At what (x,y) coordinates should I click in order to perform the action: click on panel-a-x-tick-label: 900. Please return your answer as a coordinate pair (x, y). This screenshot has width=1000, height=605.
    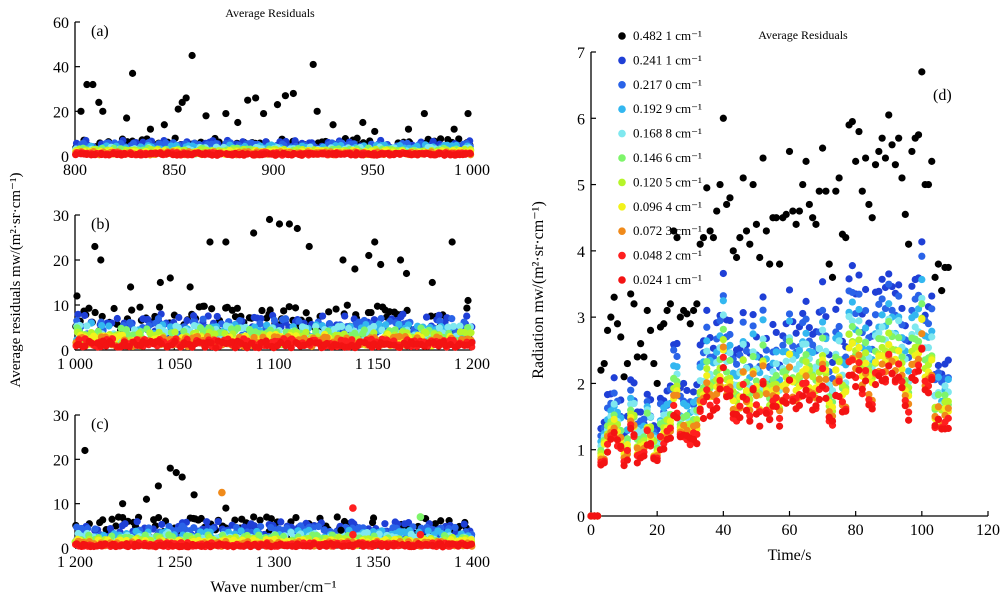
    Looking at the image, I should click on (274, 170).